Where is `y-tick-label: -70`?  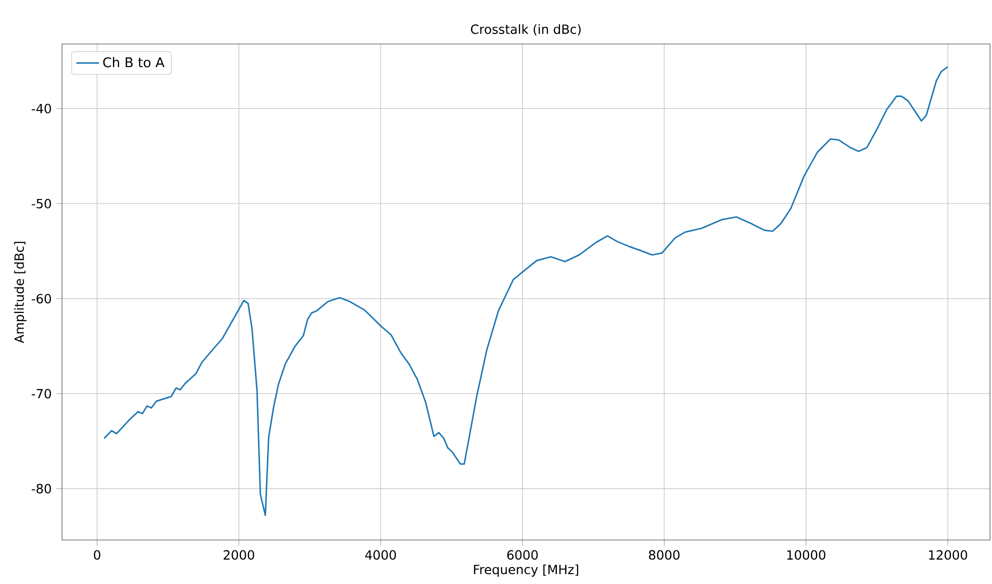
y-tick-label: -70 is located at coordinates (41, 393).